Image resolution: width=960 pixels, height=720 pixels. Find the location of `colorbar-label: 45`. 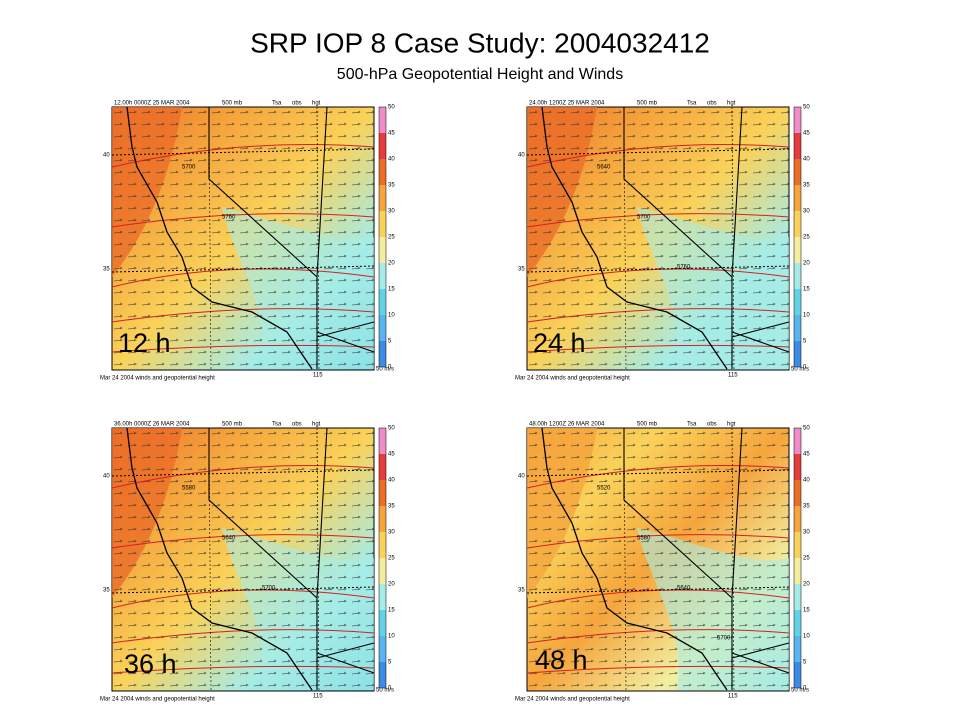

colorbar-label: 45 is located at coordinates (391, 134).